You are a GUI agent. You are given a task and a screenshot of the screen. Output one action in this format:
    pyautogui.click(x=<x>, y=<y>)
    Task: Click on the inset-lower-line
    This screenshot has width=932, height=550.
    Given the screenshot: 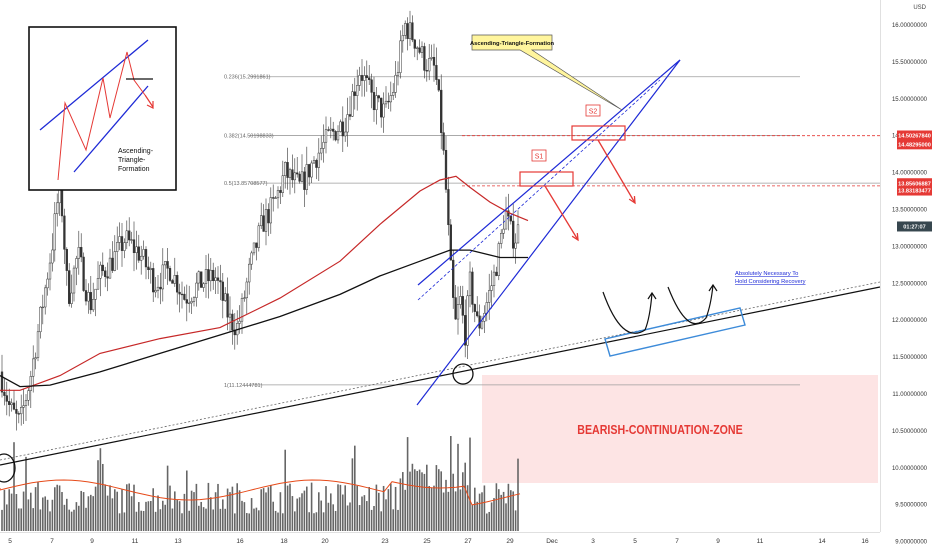 What is the action you would take?
    pyautogui.click(x=111, y=129)
    